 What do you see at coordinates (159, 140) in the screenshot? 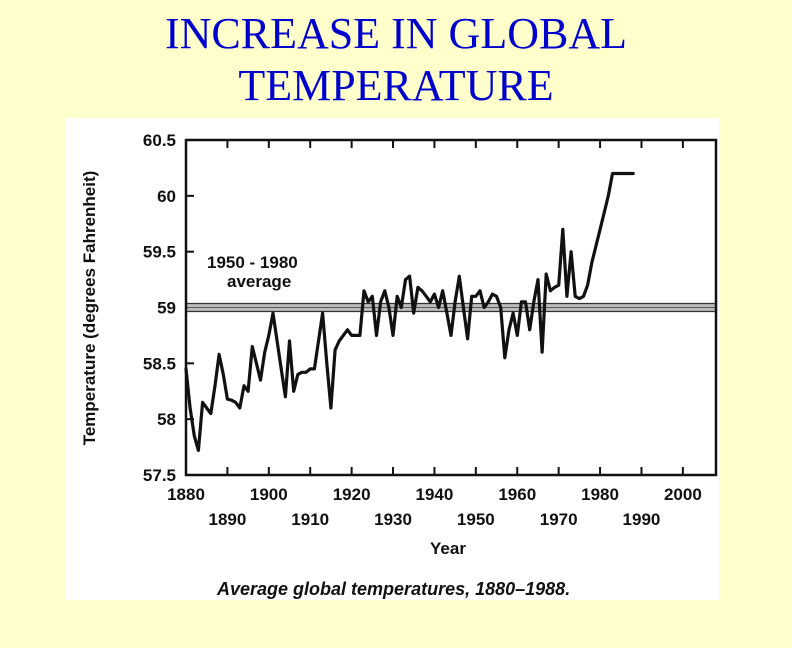
I see `y-tick-label: 60.5` at bounding box center [159, 140].